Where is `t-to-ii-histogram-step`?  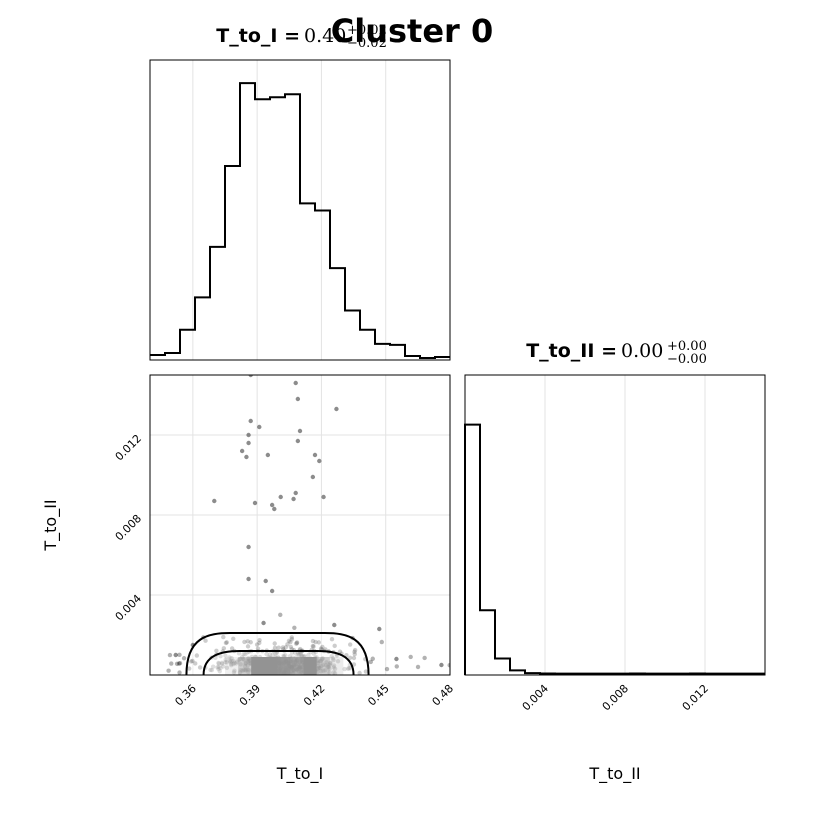
t-to-ii-histogram-step is located at coordinates (614, 549).